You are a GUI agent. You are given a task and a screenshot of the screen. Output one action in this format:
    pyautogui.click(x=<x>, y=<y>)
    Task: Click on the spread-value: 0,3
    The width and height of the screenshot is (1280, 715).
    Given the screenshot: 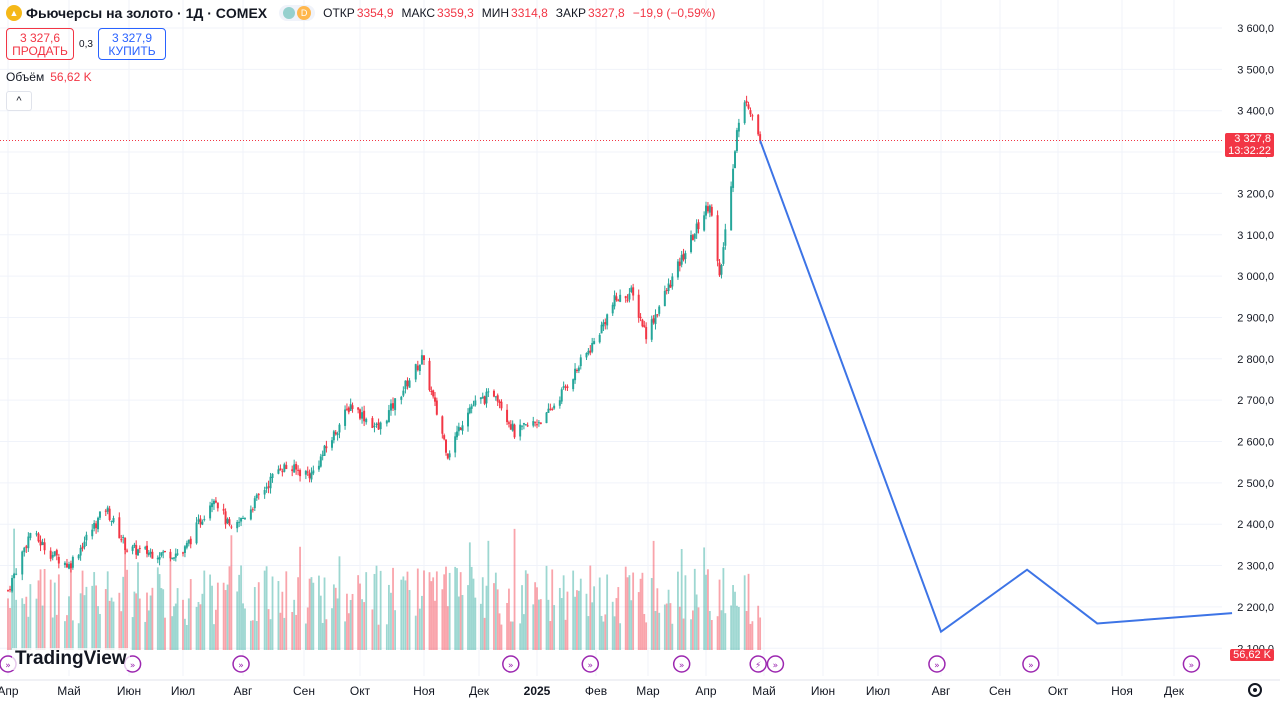 What is the action you would take?
    pyautogui.click(x=86, y=44)
    